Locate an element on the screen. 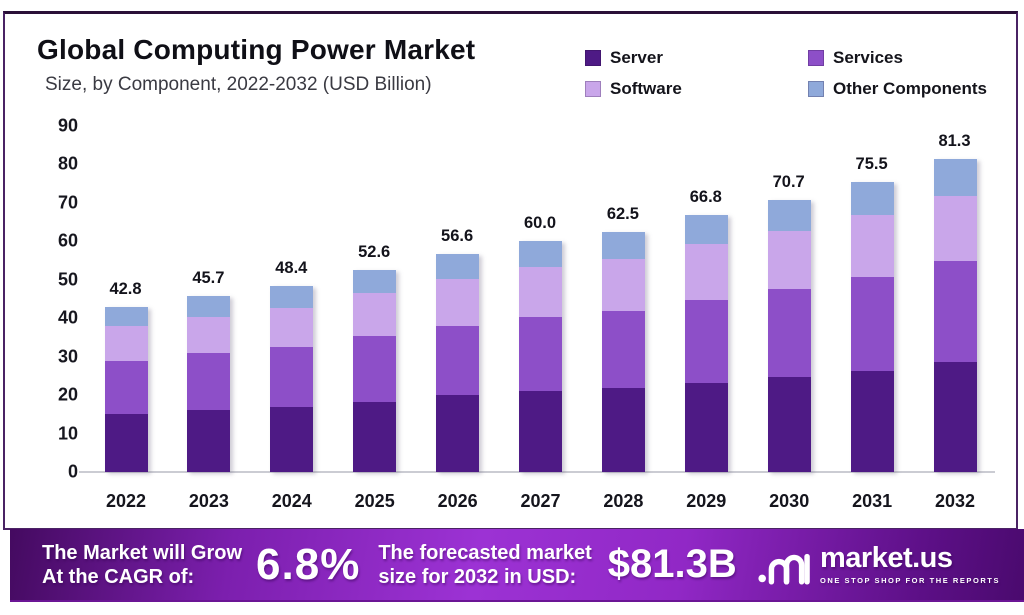  x-label-2025: 2025 is located at coordinates (374, 501).